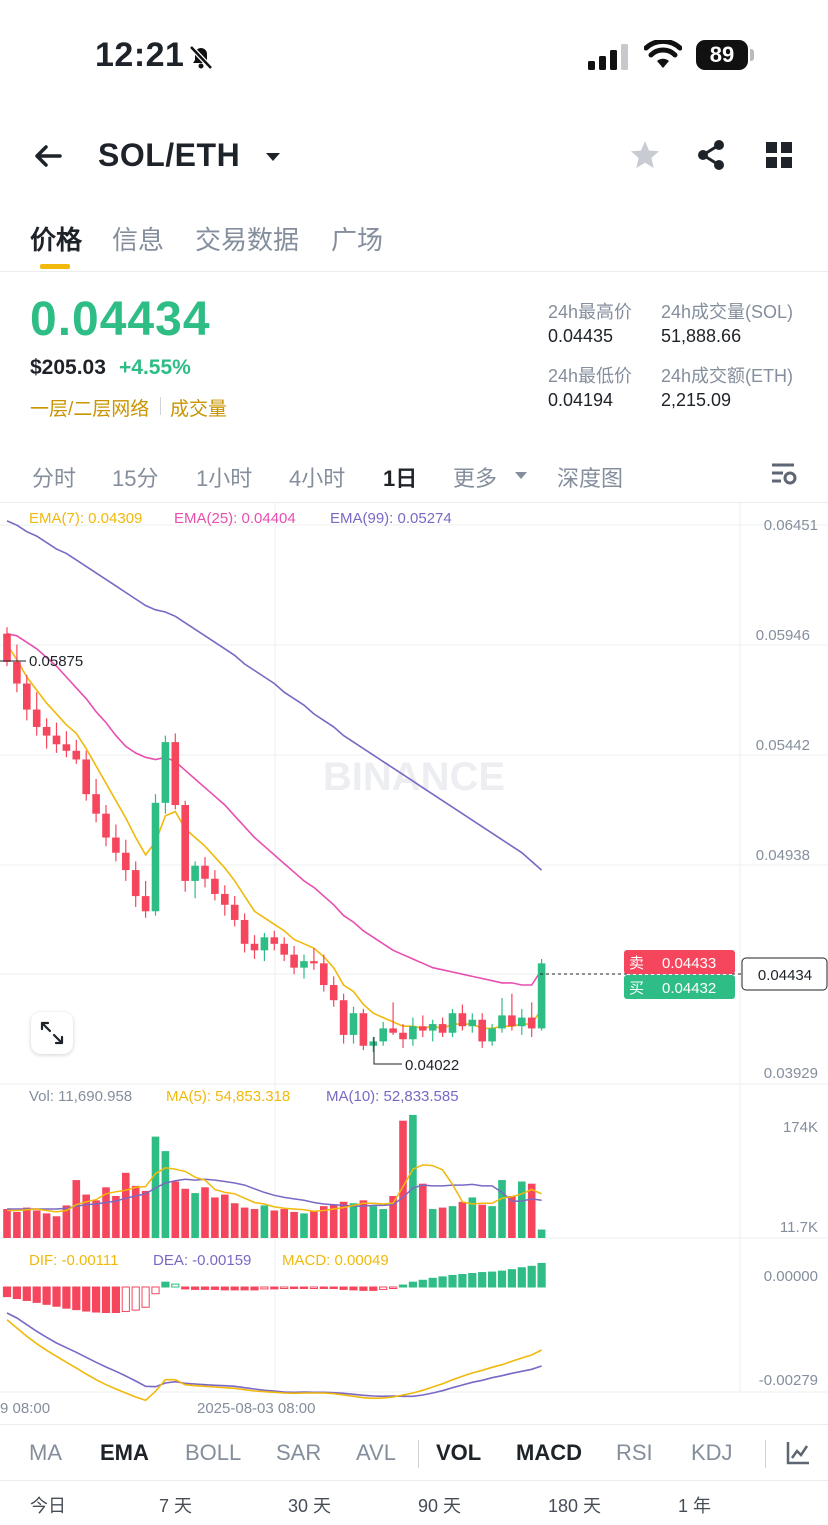  I want to click on pair-dropdown-icon, so click(273, 159).